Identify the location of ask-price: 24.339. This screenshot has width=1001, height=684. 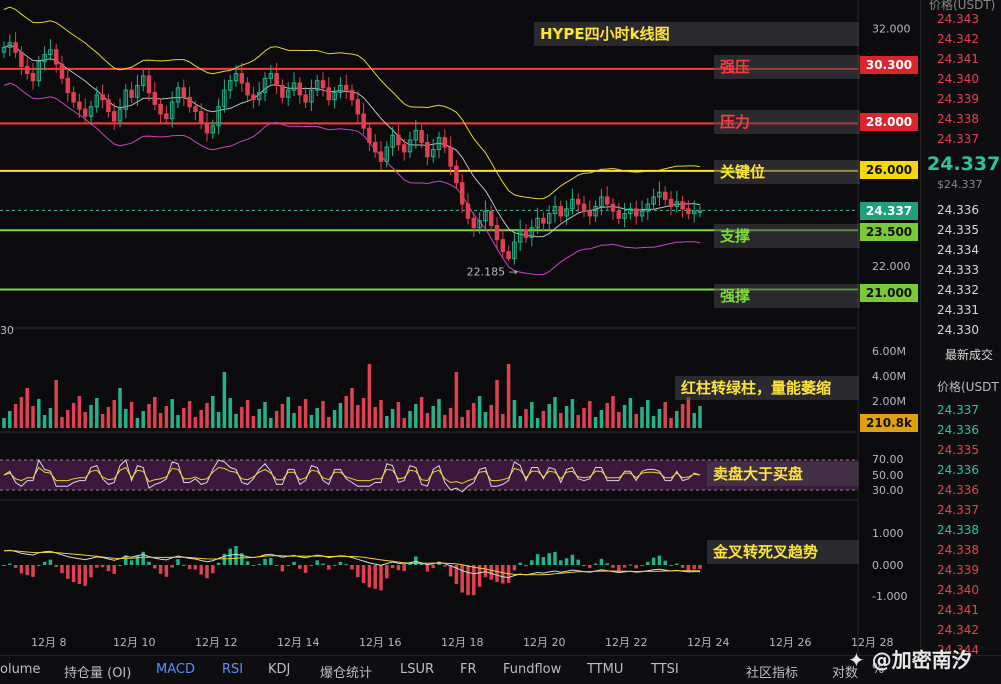
(958, 99).